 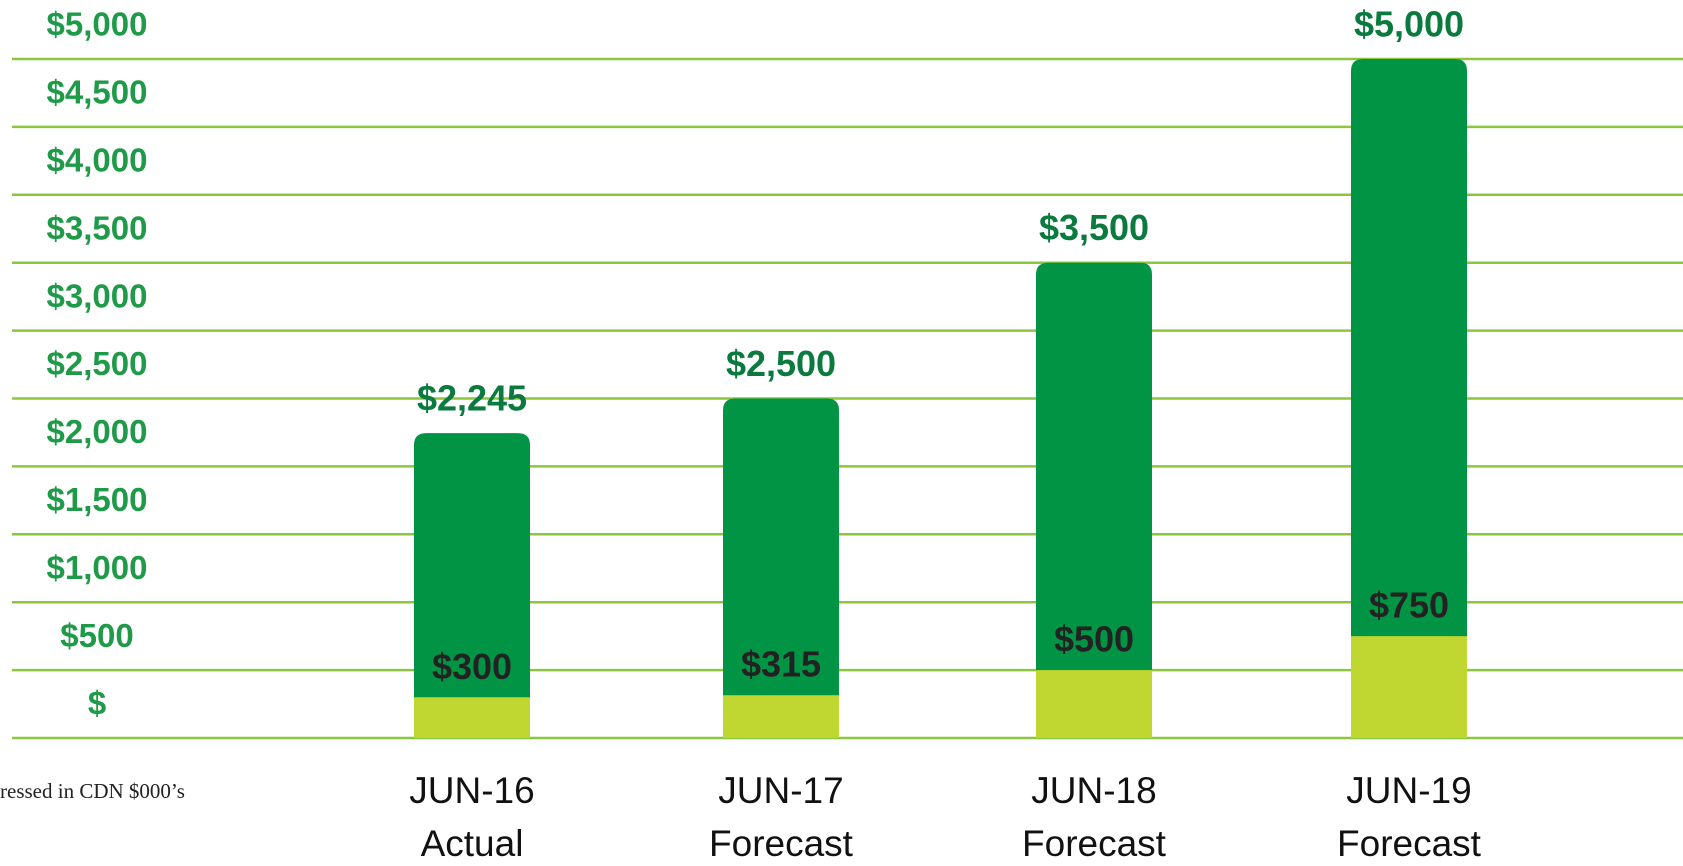 I want to click on value-label: $2,500, so click(x=781, y=363).